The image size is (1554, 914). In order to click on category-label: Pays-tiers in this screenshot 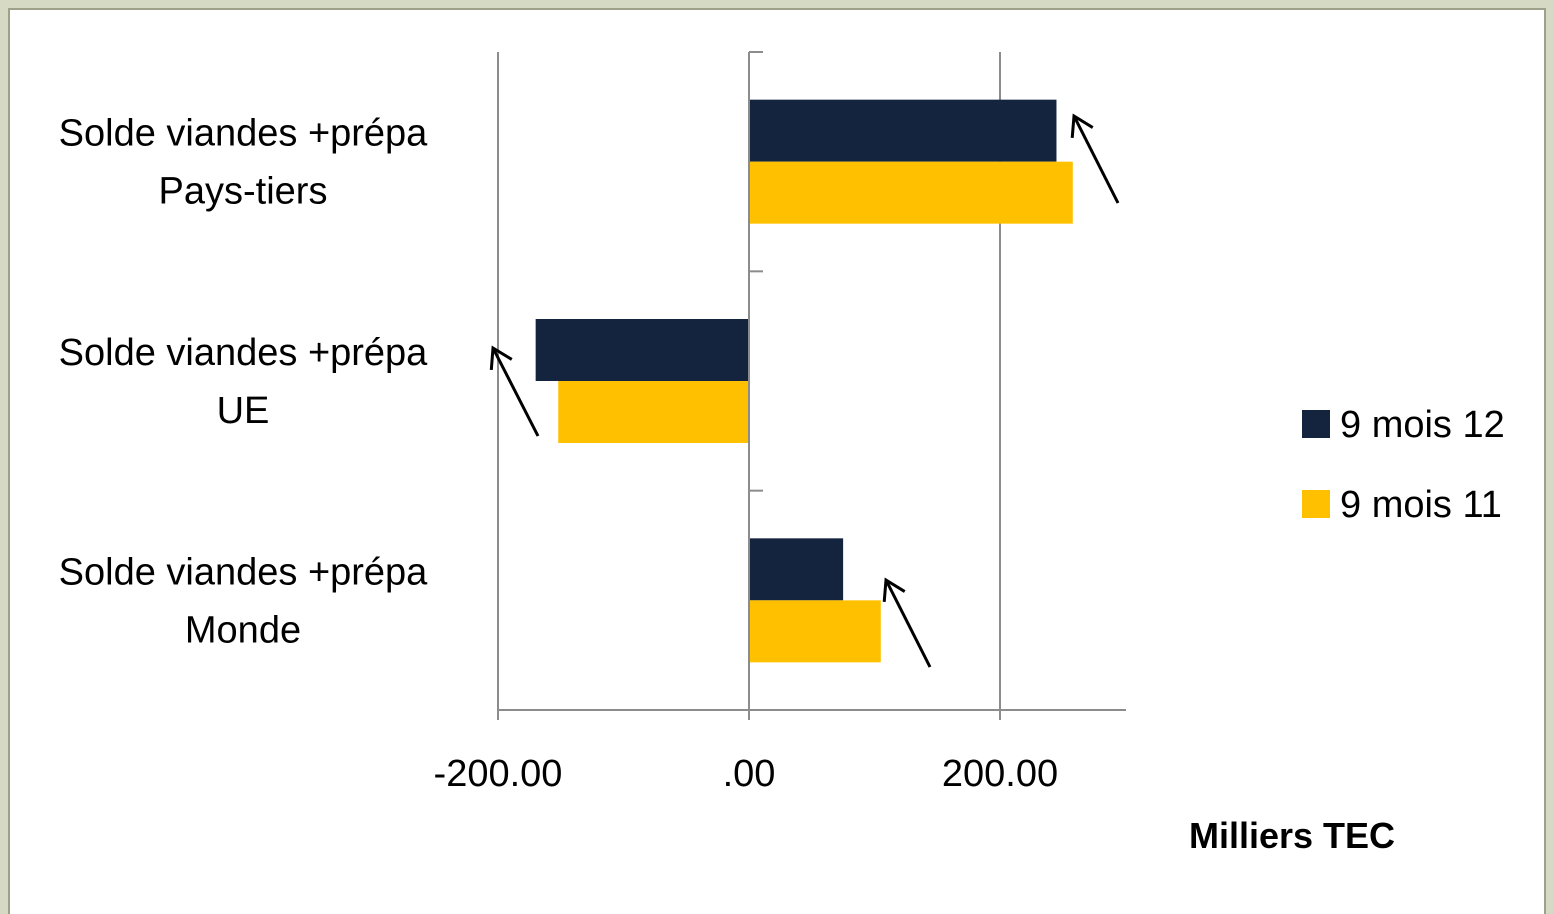, I will do `click(243, 192)`.